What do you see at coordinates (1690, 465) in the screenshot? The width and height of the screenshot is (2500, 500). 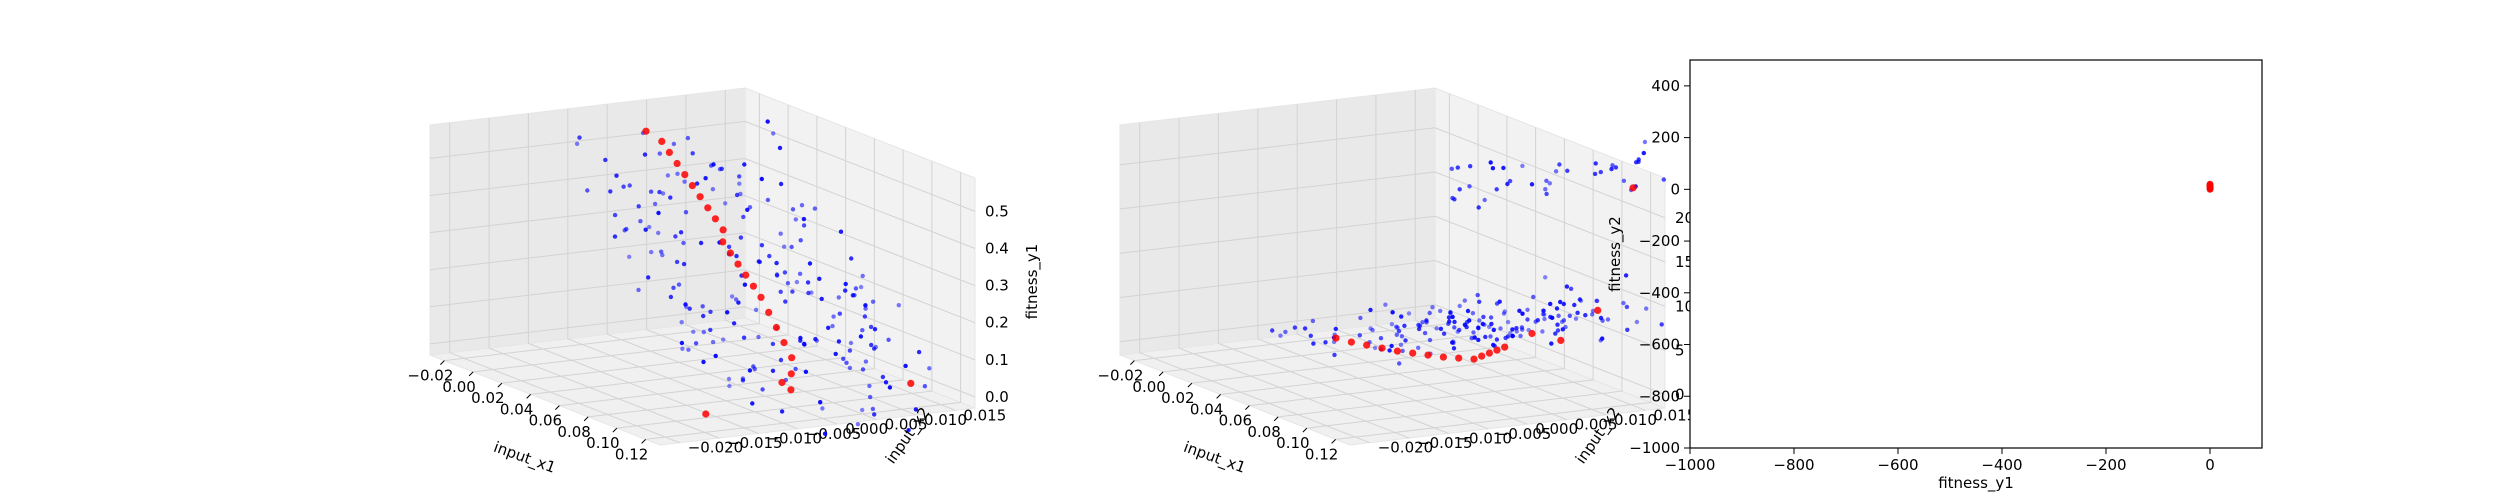 I see `x-tick-label: −1000` at bounding box center [1690, 465].